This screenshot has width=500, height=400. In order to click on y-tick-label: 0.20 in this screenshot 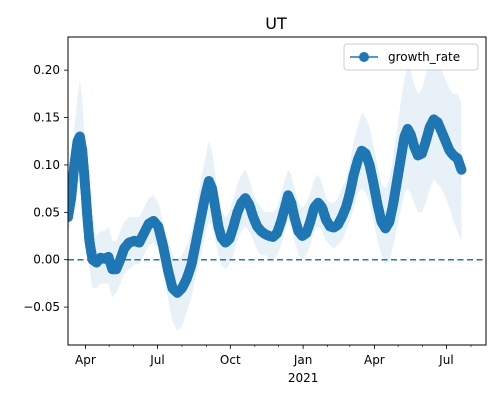, I will do `click(46, 70)`.